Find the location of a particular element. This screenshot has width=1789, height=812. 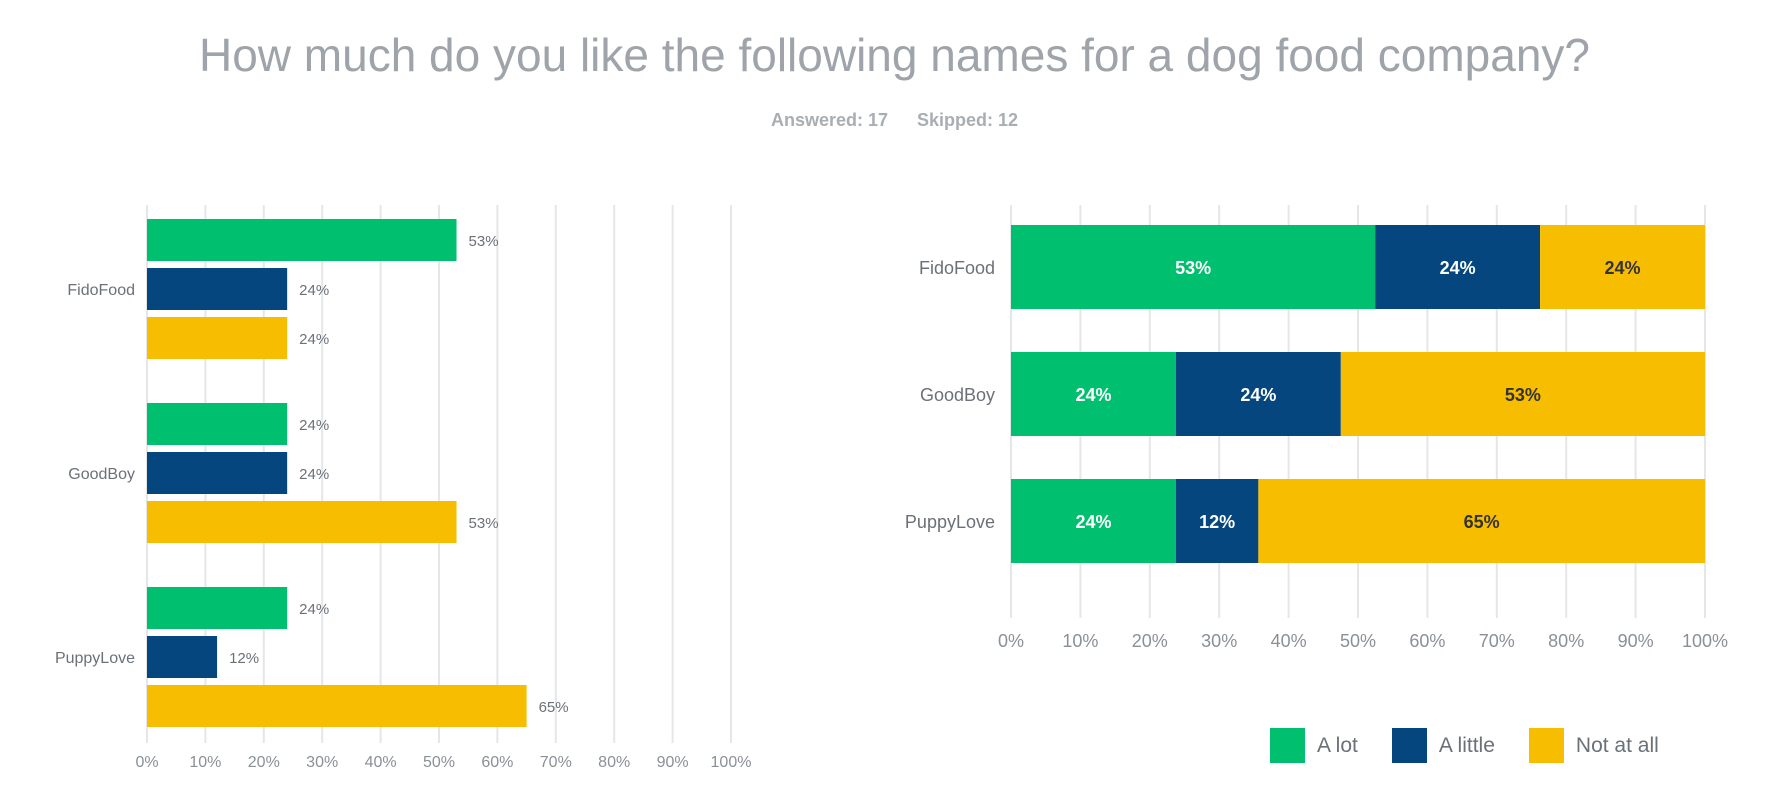

response-stats: Answered: 17 Skipped: 12 is located at coordinates (894, 120).